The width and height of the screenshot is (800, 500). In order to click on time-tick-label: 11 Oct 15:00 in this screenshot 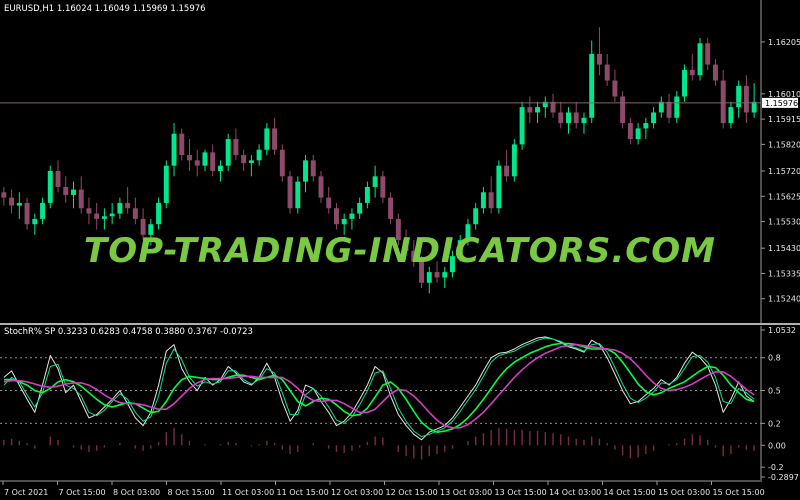, I will do `click(303, 492)`.